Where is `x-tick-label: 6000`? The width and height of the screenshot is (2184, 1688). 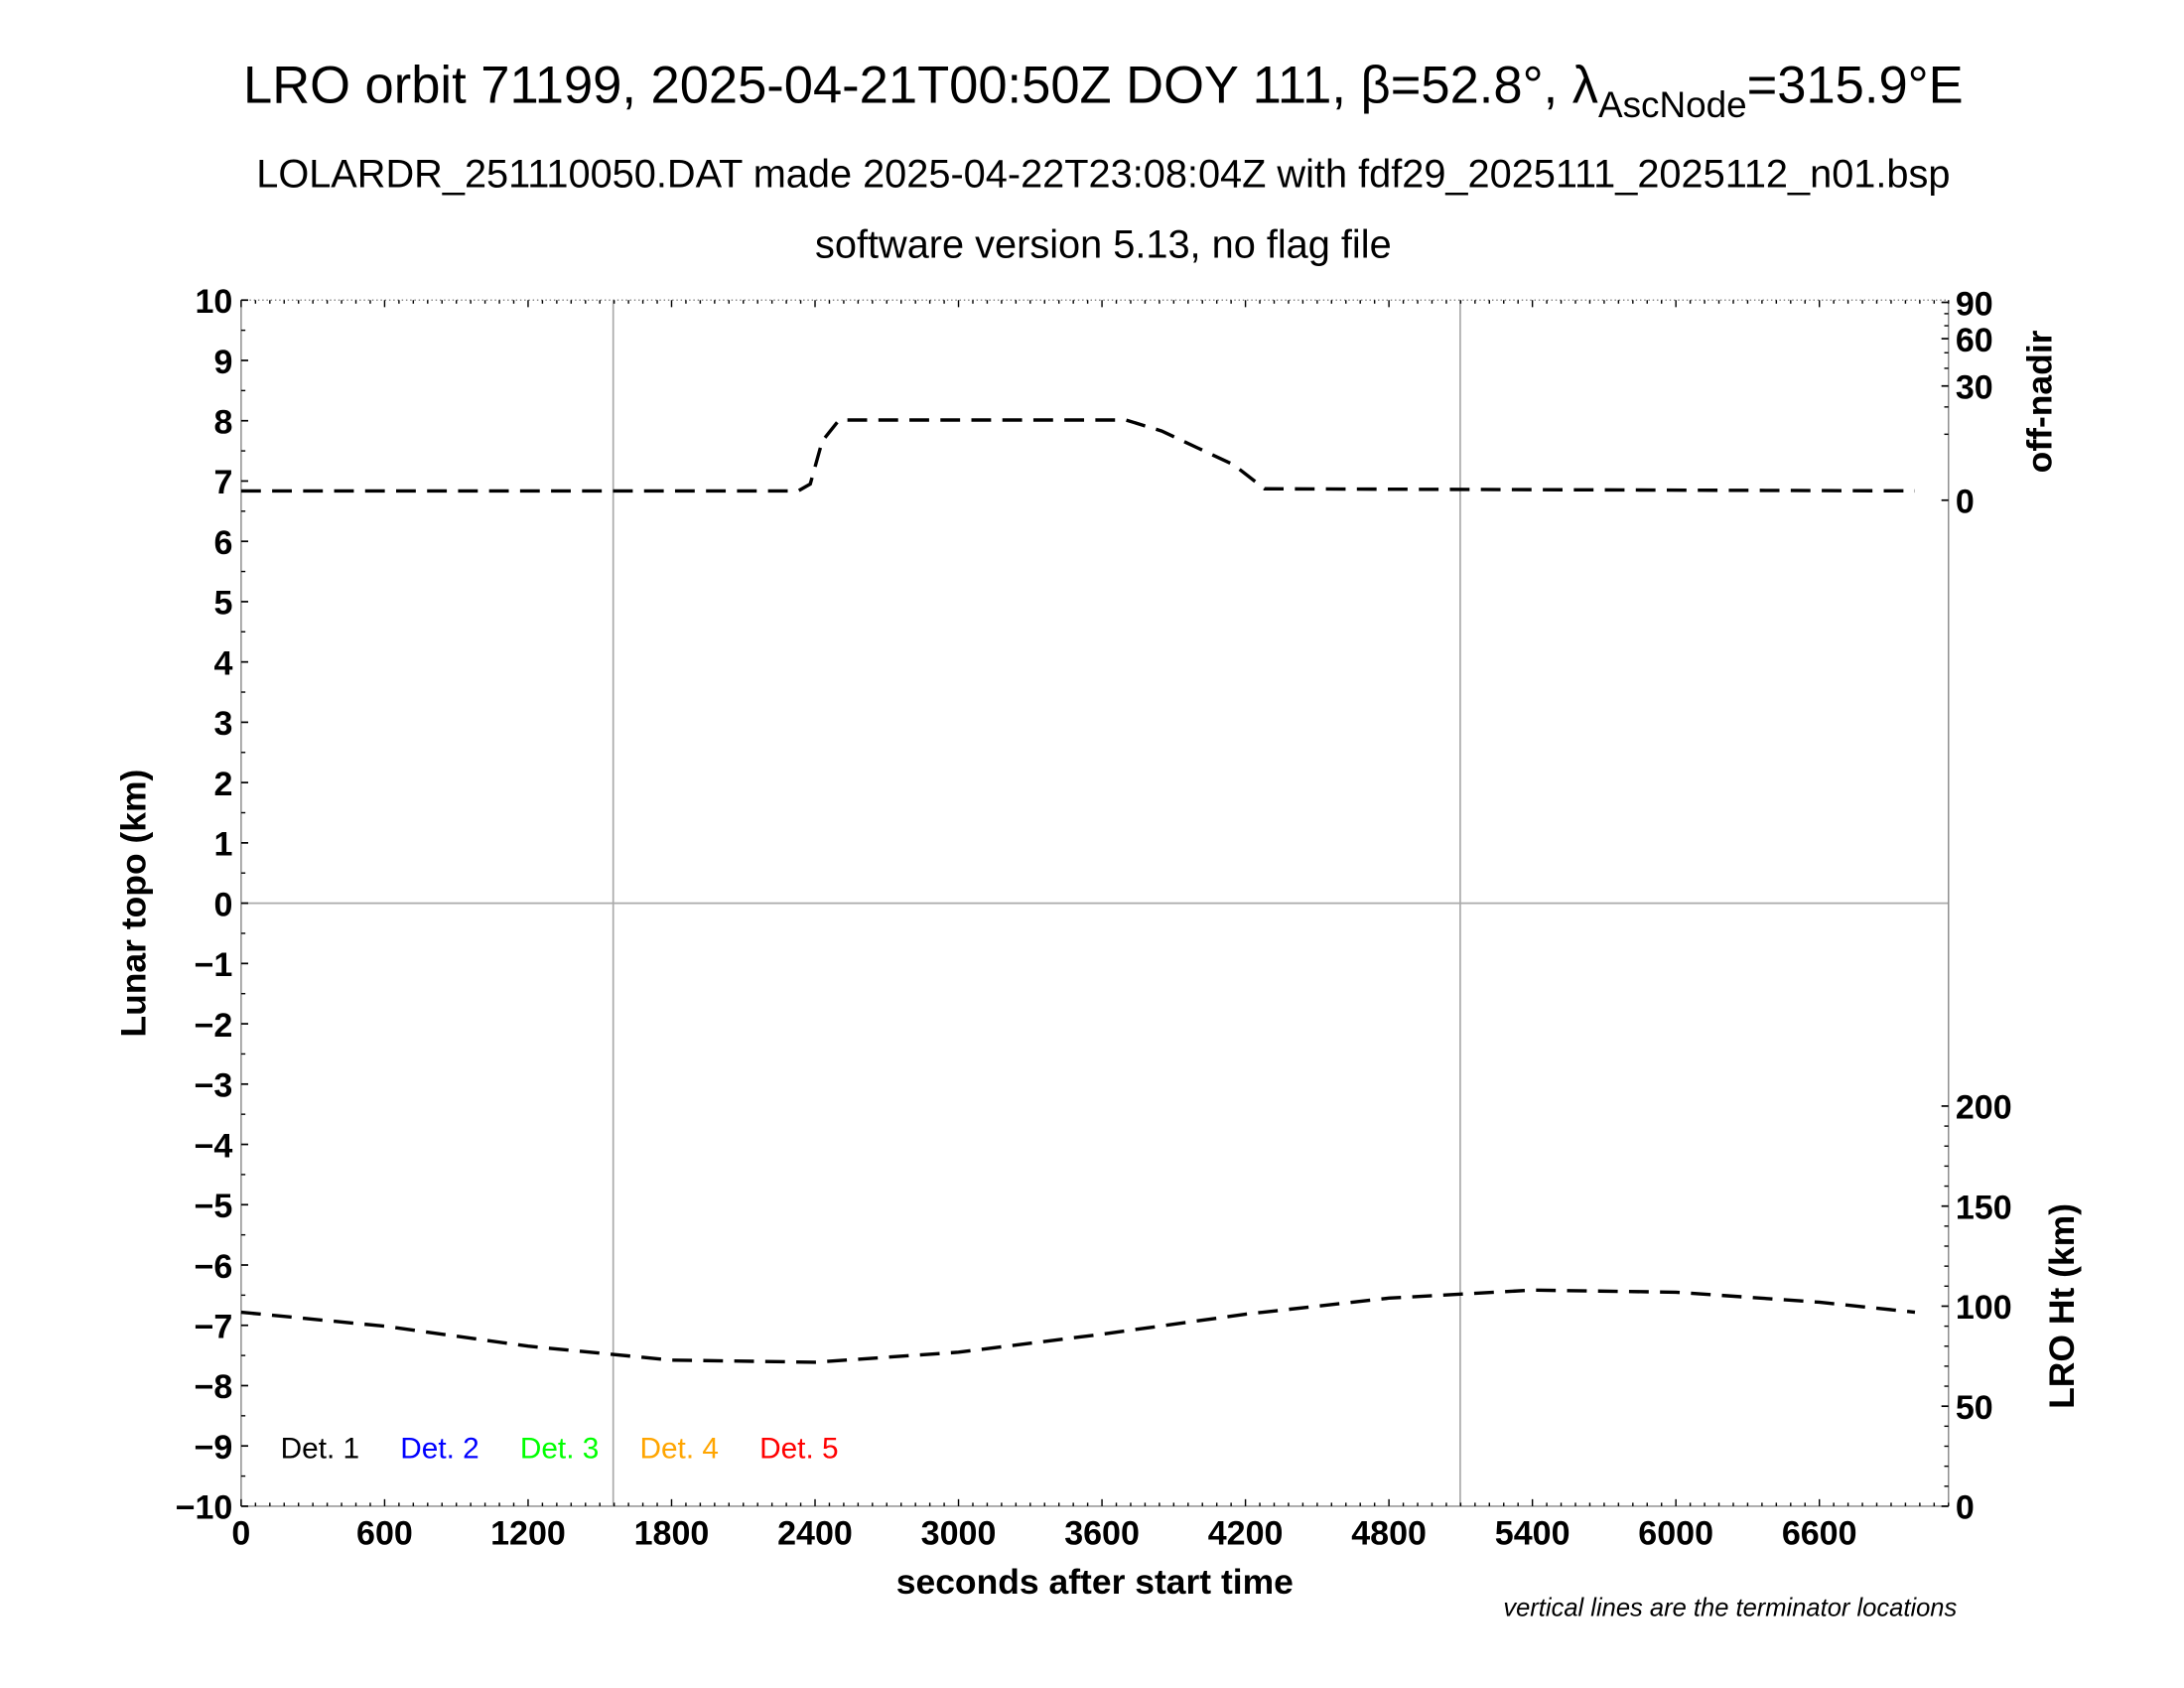 x-tick-label: 6000 is located at coordinates (1675, 1533).